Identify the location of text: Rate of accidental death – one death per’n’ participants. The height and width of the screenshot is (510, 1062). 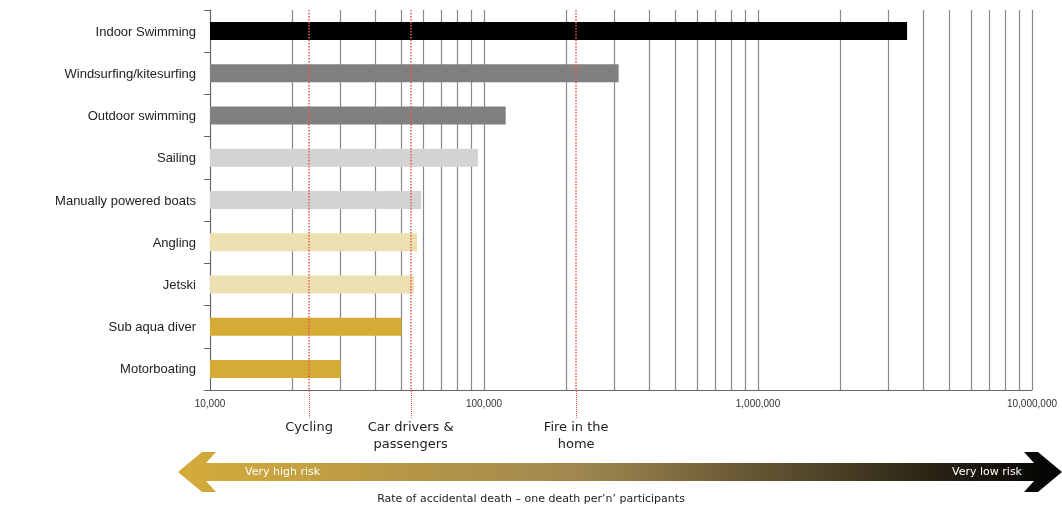
(531, 498).